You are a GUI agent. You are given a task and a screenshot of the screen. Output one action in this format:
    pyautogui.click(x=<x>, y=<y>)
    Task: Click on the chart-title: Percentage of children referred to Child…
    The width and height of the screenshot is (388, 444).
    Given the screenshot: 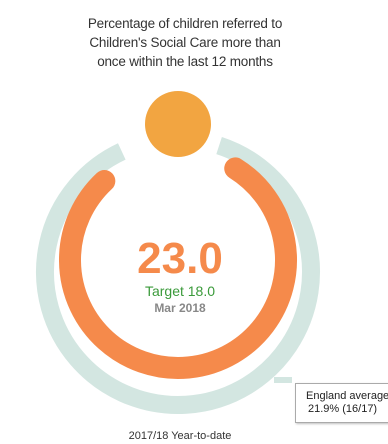 What is the action you would take?
    pyautogui.click(x=185, y=42)
    